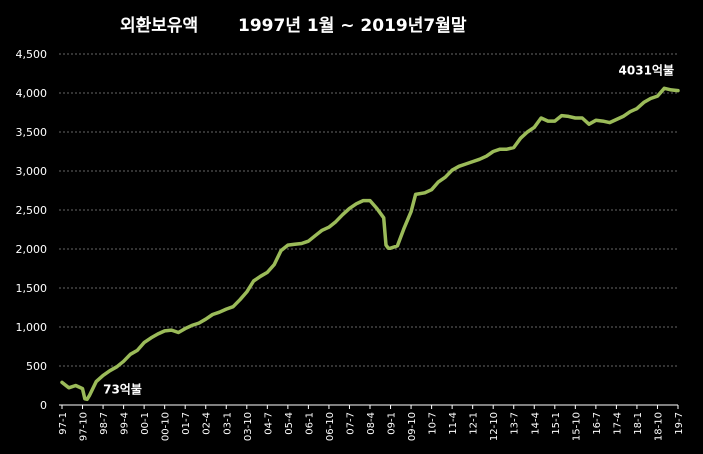 The image size is (703, 454). I want to click on y-tick-label: 0, so click(43, 405).